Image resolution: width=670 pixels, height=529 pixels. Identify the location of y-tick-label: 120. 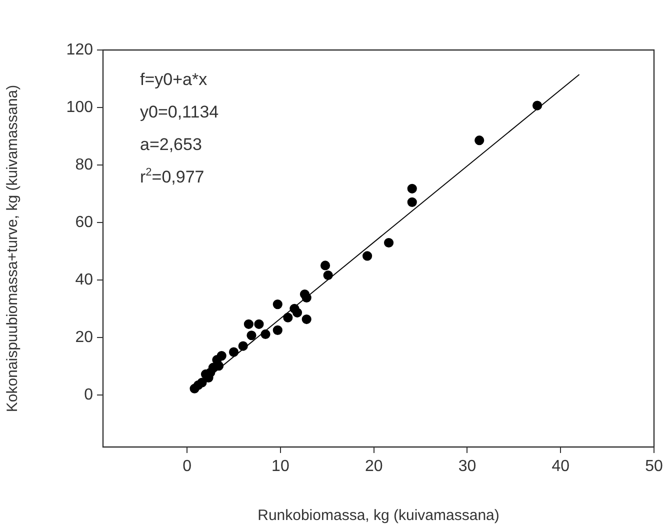
(80, 49).